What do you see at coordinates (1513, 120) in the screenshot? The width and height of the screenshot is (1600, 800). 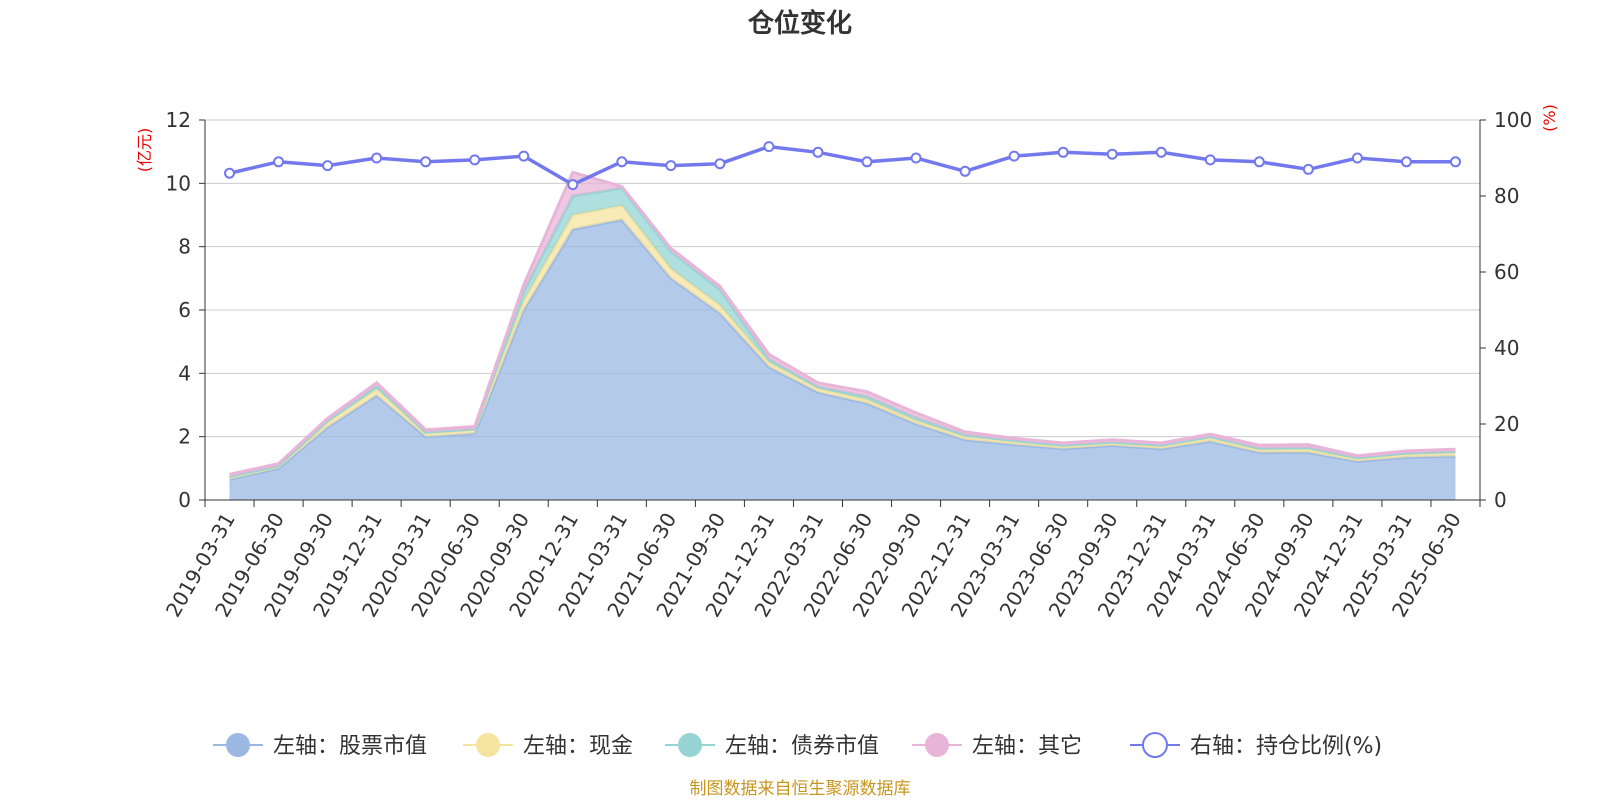 I see `right-tick-label: 100` at bounding box center [1513, 120].